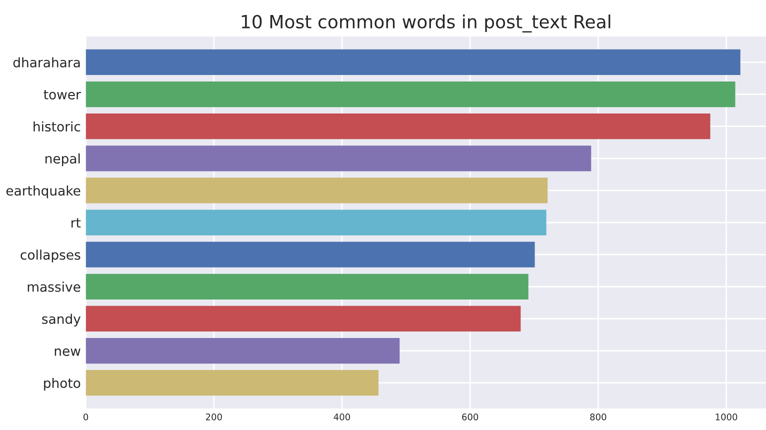  Describe the element at coordinates (76, 223) in the screenshot. I see `y-tick-label: rt` at that location.